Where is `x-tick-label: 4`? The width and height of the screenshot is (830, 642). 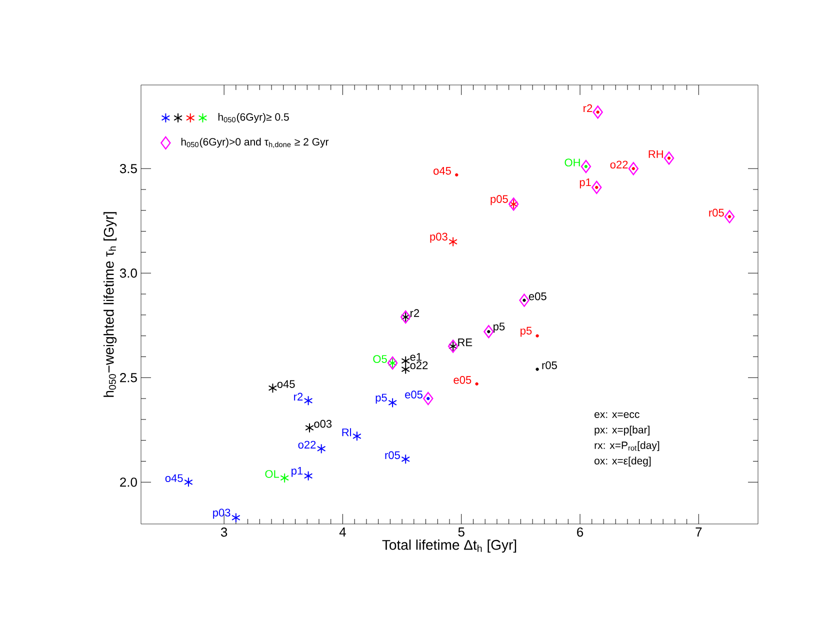 x-tick-label: 4 is located at coordinates (342, 532).